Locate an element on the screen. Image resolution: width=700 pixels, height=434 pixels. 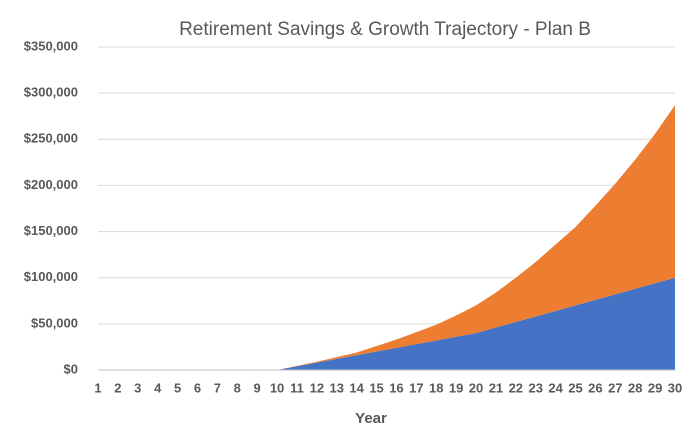
x-tick-label: 26 is located at coordinates (595, 387).